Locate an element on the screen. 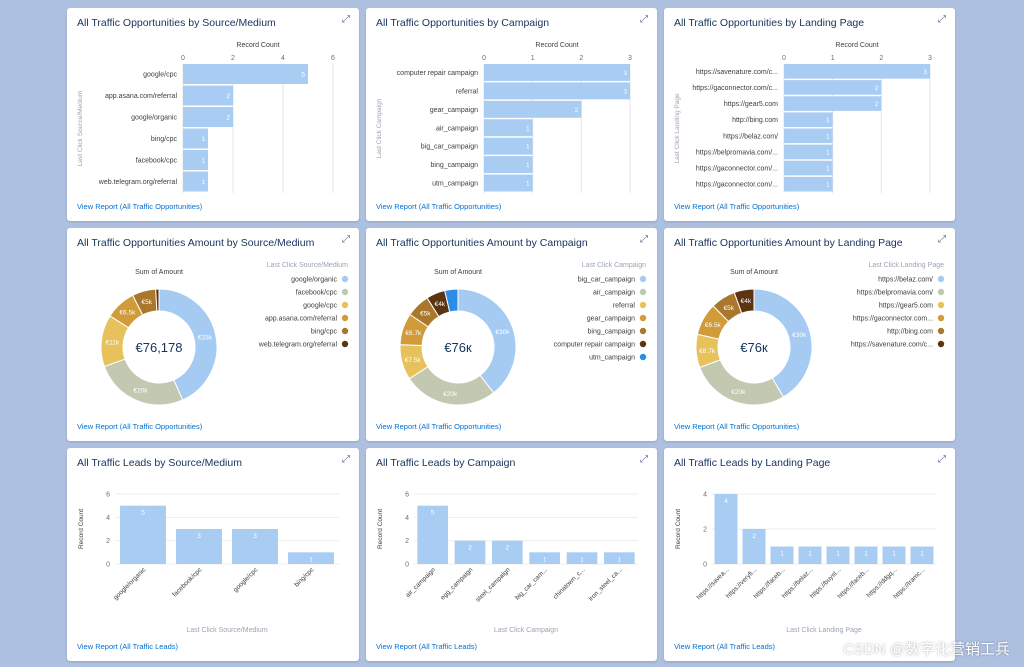 This screenshot has width=1024, height=667. x-tick-label: 3 is located at coordinates (630, 58).